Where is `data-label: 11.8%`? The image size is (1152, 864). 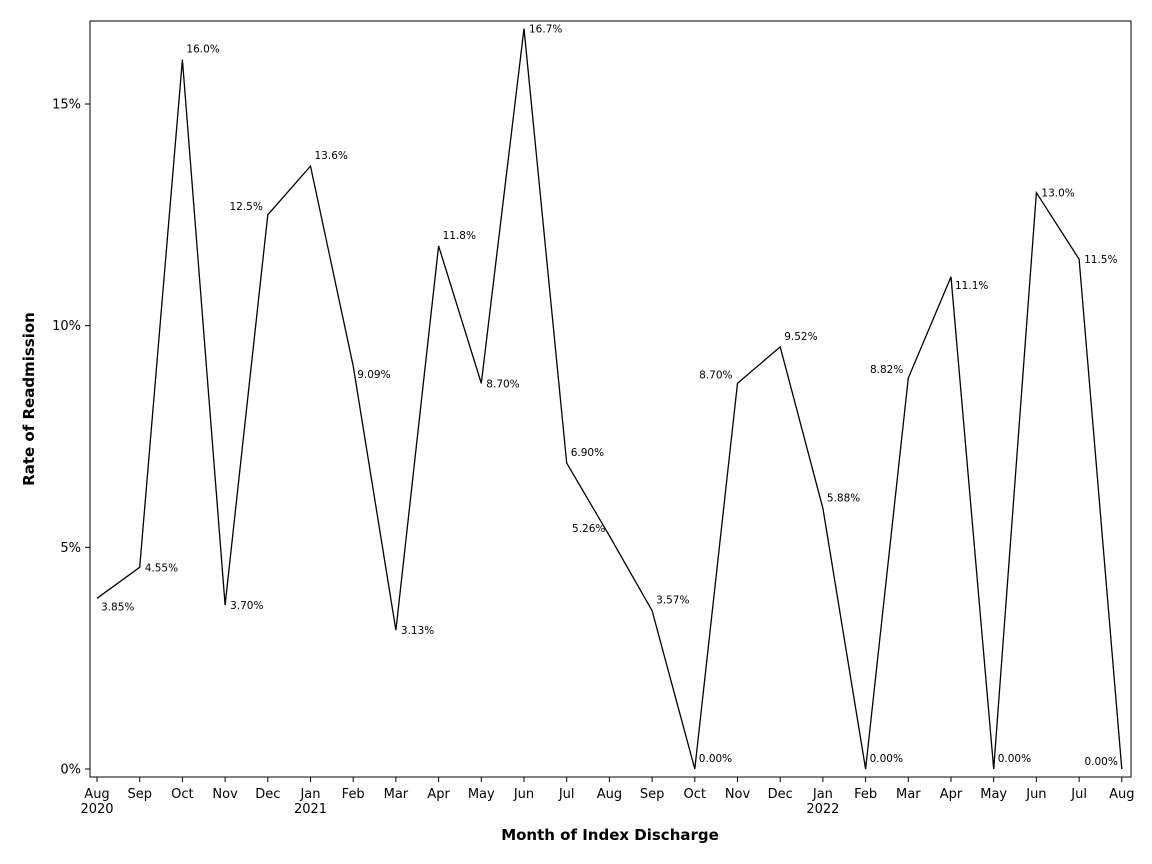 data-label: 11.8% is located at coordinates (459, 236).